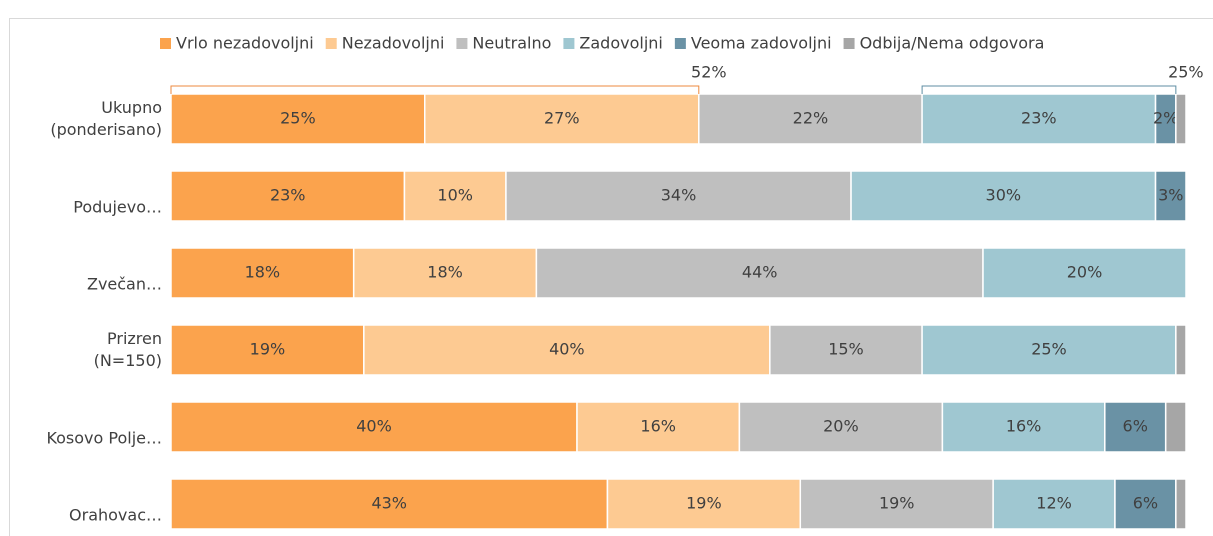  What do you see at coordinates (455, 195) in the screenshot?
I see `data-label: 10%` at bounding box center [455, 195].